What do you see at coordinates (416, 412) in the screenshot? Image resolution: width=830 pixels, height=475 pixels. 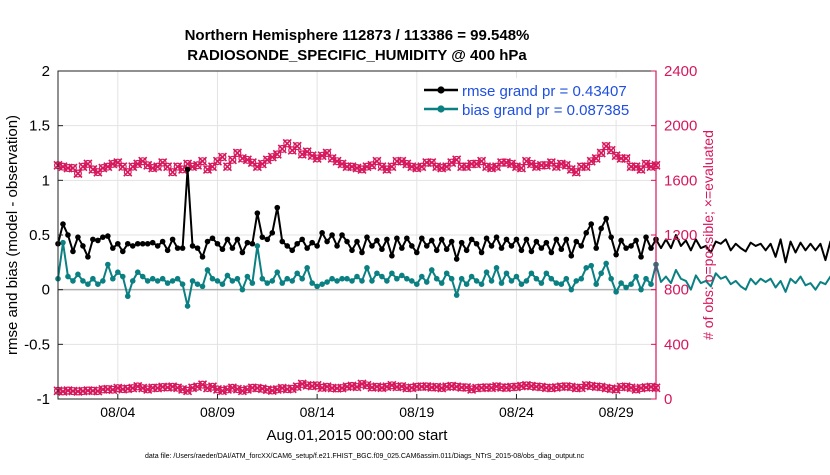 I see `x-tick-label: 08/19` at bounding box center [416, 412].